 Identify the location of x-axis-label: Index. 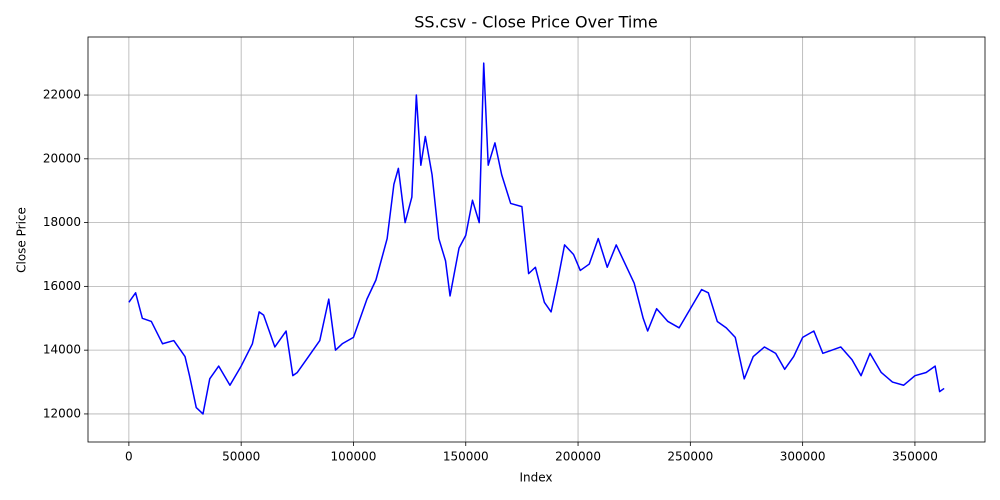
(535, 478).